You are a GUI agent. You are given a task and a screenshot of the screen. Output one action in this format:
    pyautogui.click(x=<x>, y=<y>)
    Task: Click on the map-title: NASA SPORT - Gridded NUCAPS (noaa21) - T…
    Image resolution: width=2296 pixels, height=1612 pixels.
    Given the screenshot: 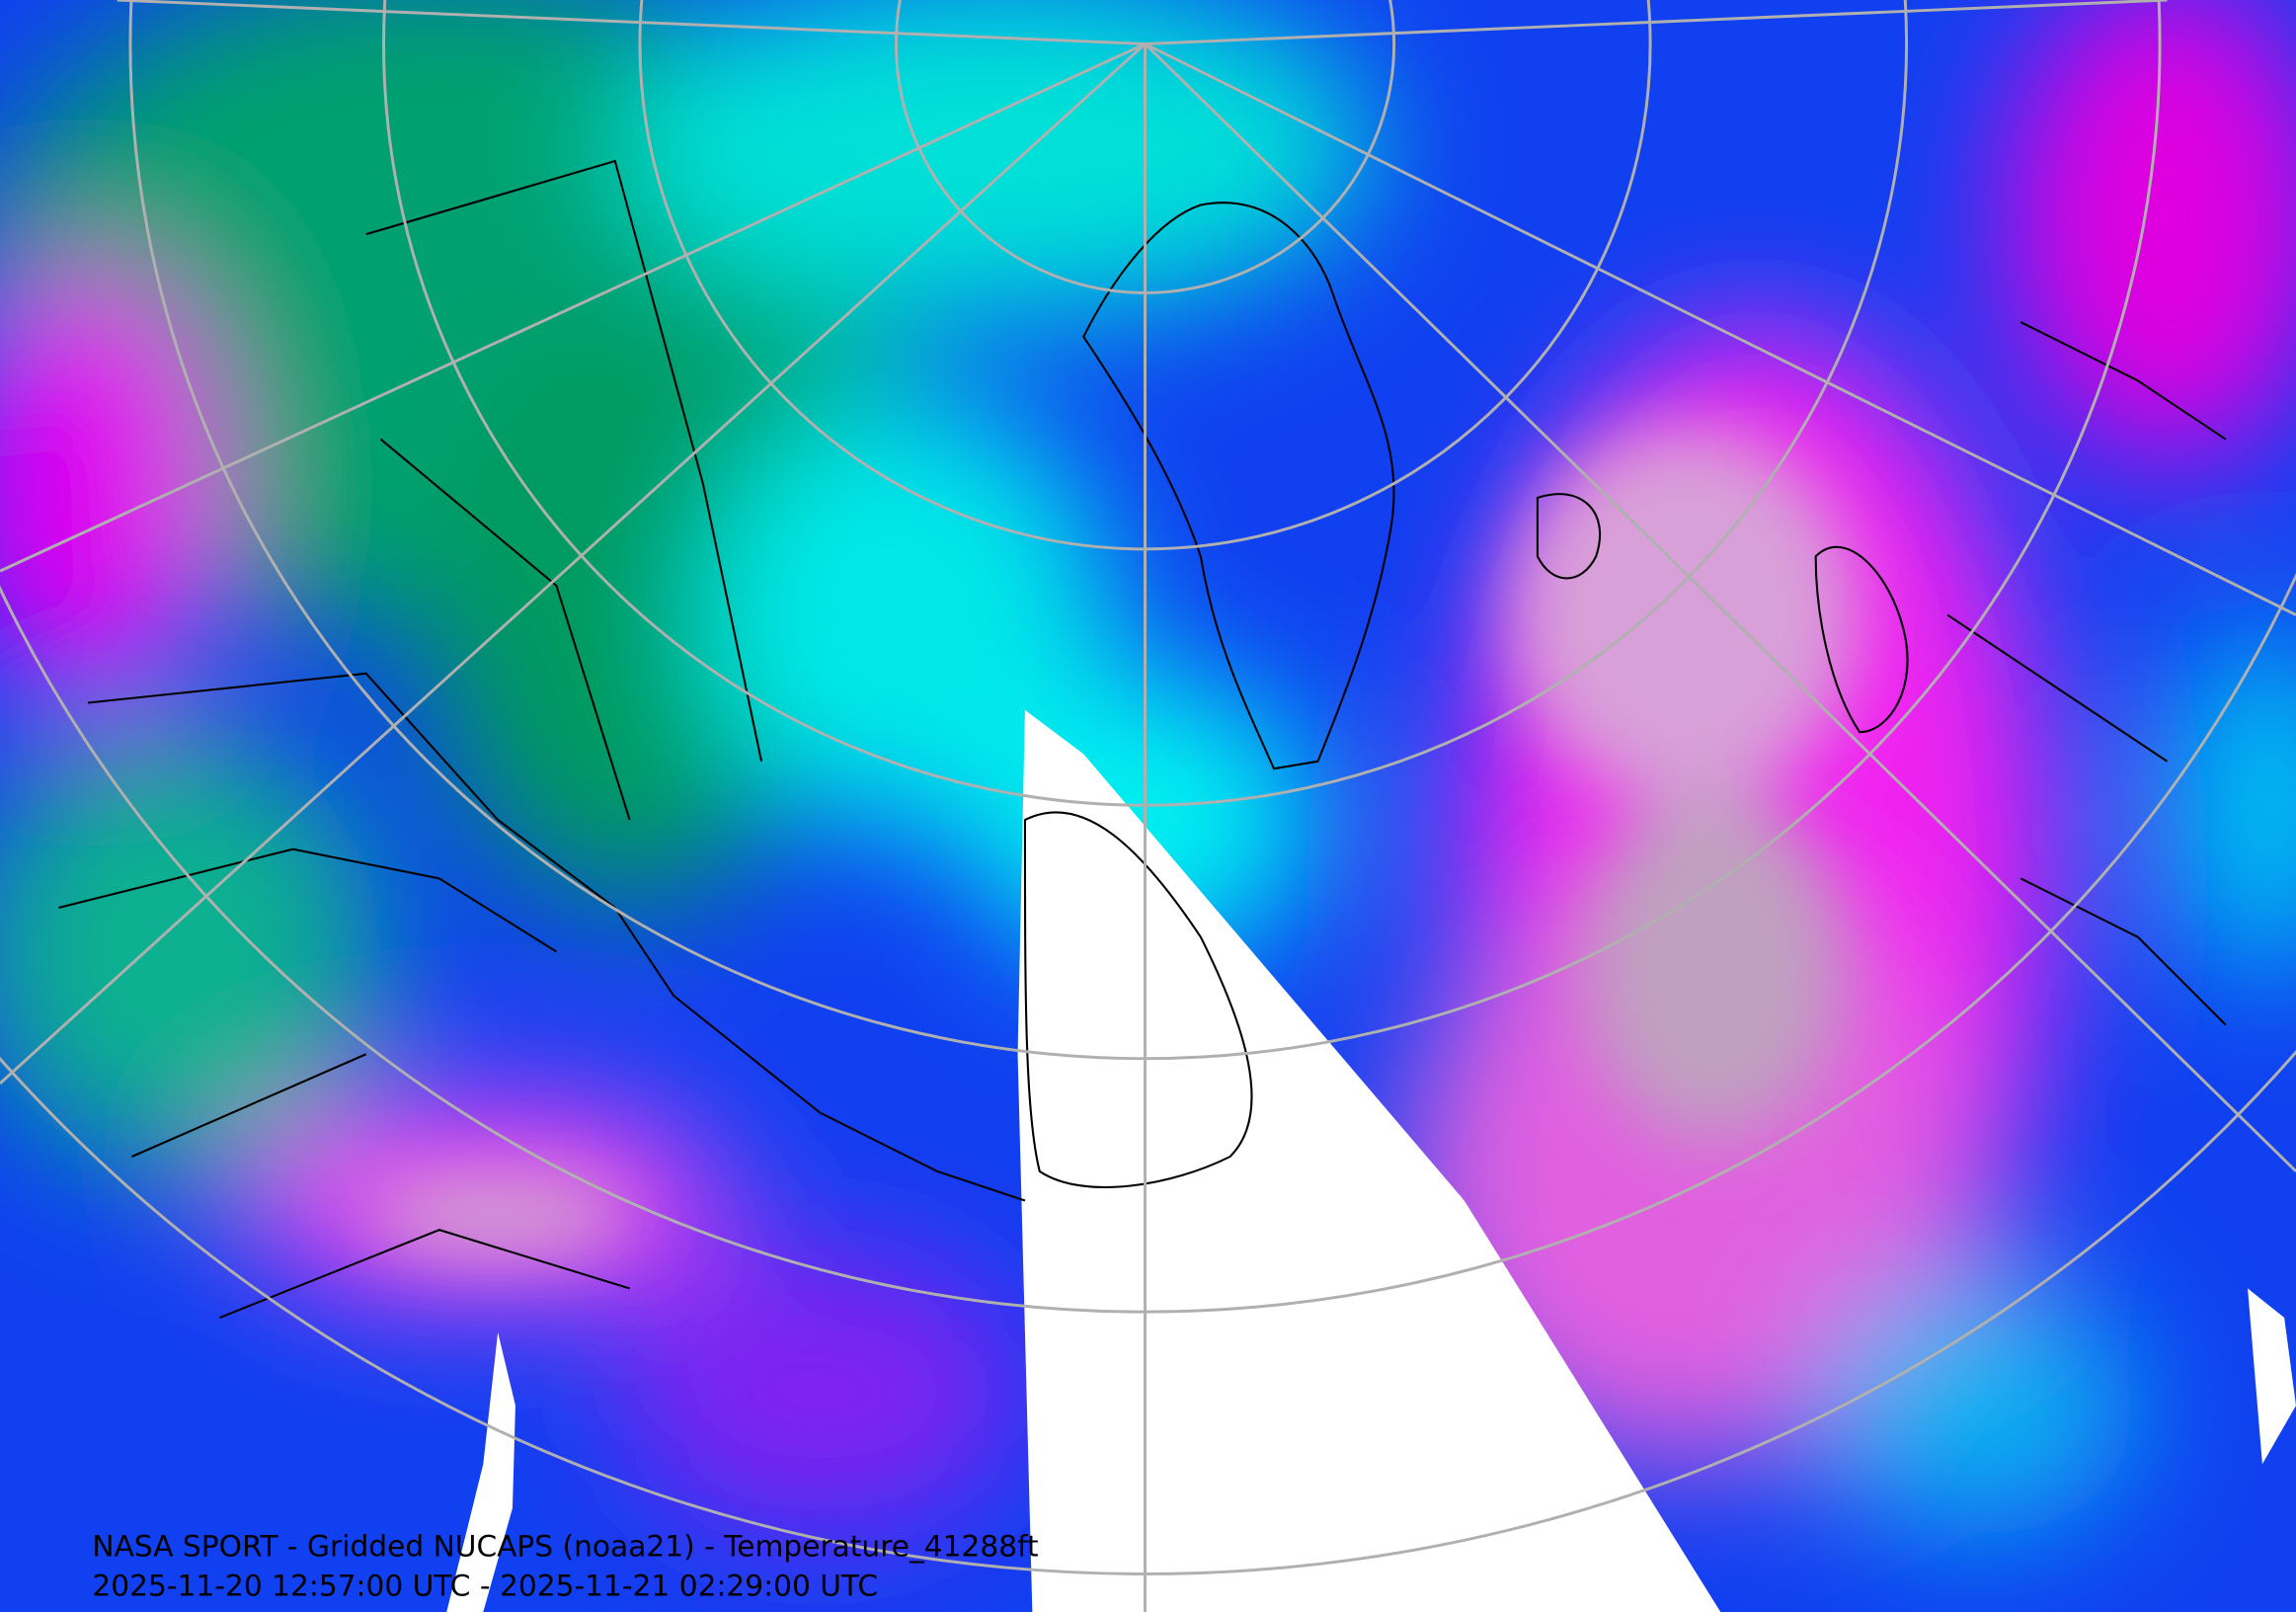 What is the action you would take?
    pyautogui.click(x=565, y=1546)
    